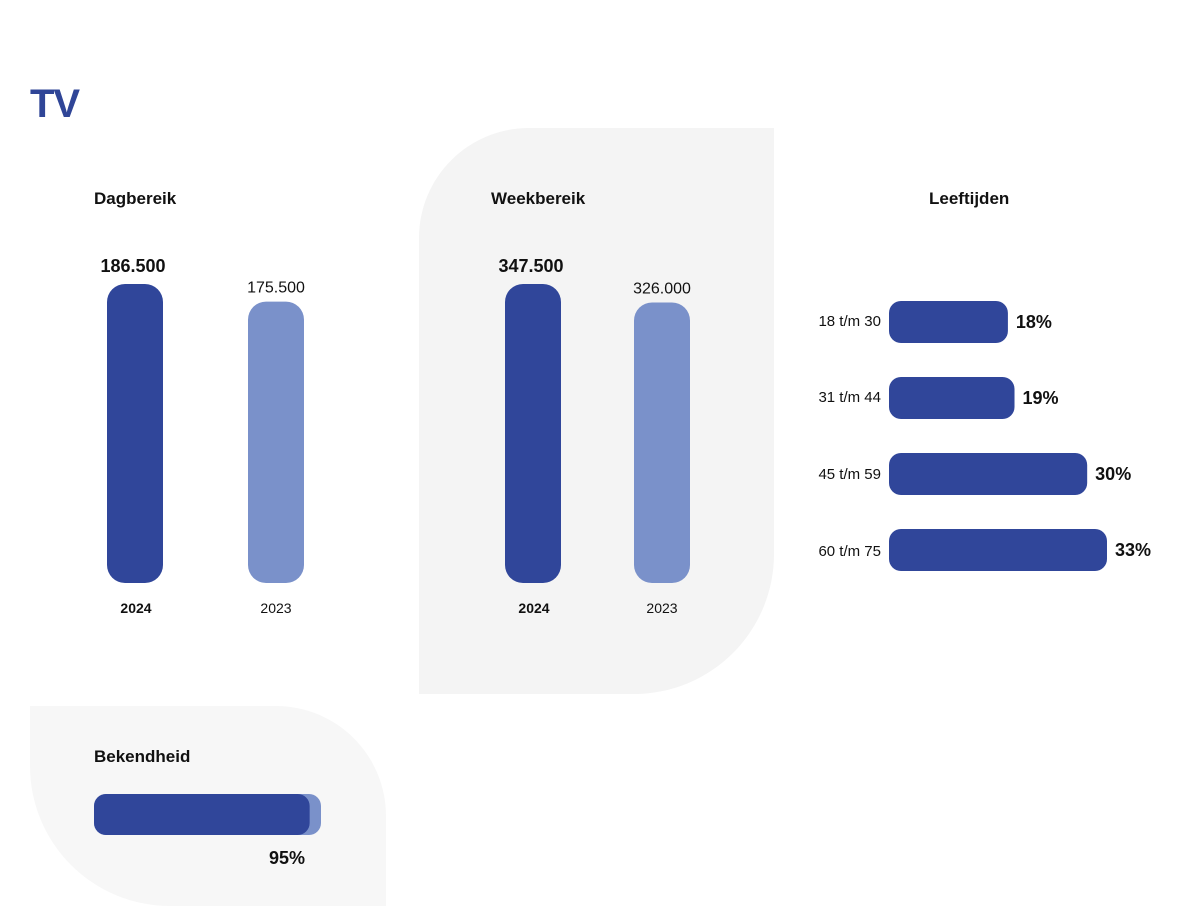  I want to click on age-label-45-59: 45 t/m 59, so click(849, 474).